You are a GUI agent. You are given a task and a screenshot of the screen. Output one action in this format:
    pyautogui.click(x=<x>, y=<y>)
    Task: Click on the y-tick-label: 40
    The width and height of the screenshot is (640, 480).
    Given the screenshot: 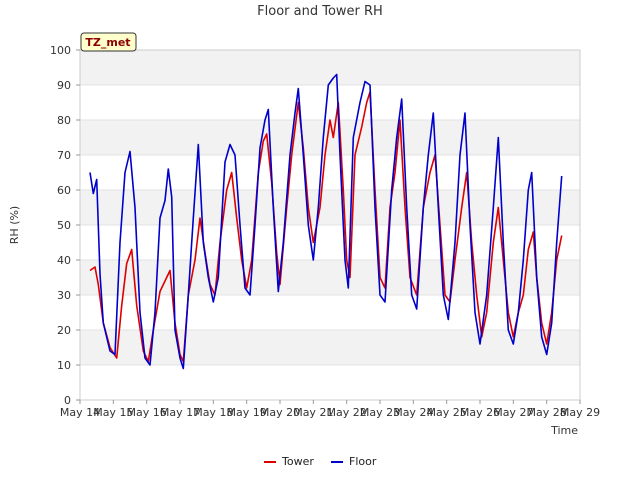 What is the action you would take?
    pyautogui.click(x=64, y=260)
    